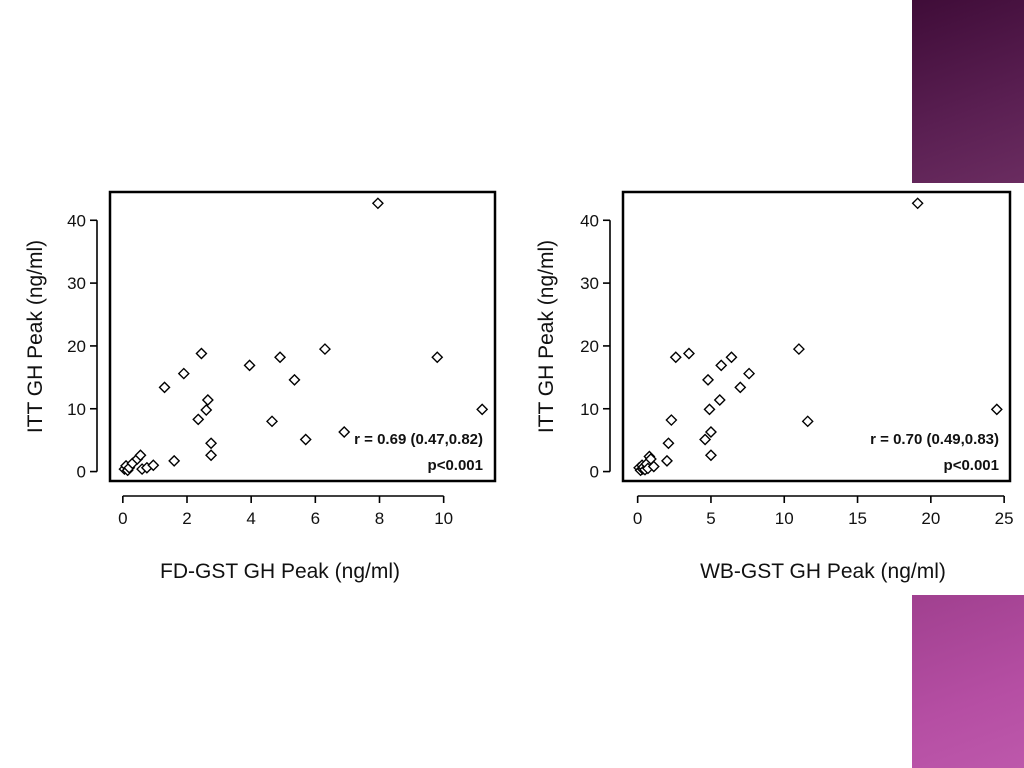 This screenshot has width=1024, height=768. What do you see at coordinates (280, 571) in the screenshot?
I see `x-axis-label: FD-GST GH Peak (ng/ml)` at bounding box center [280, 571].